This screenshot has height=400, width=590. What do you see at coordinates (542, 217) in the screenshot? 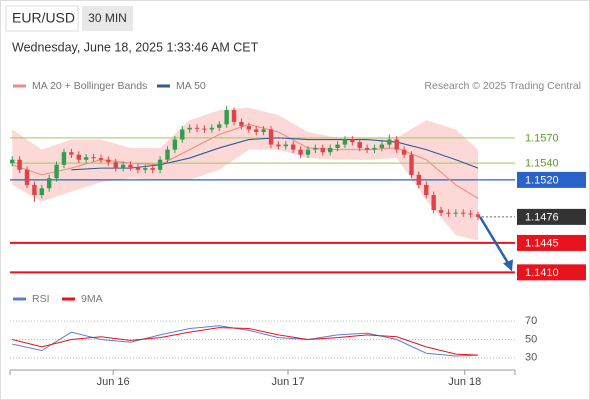
I see `level-label: 1.1476` at bounding box center [542, 217].